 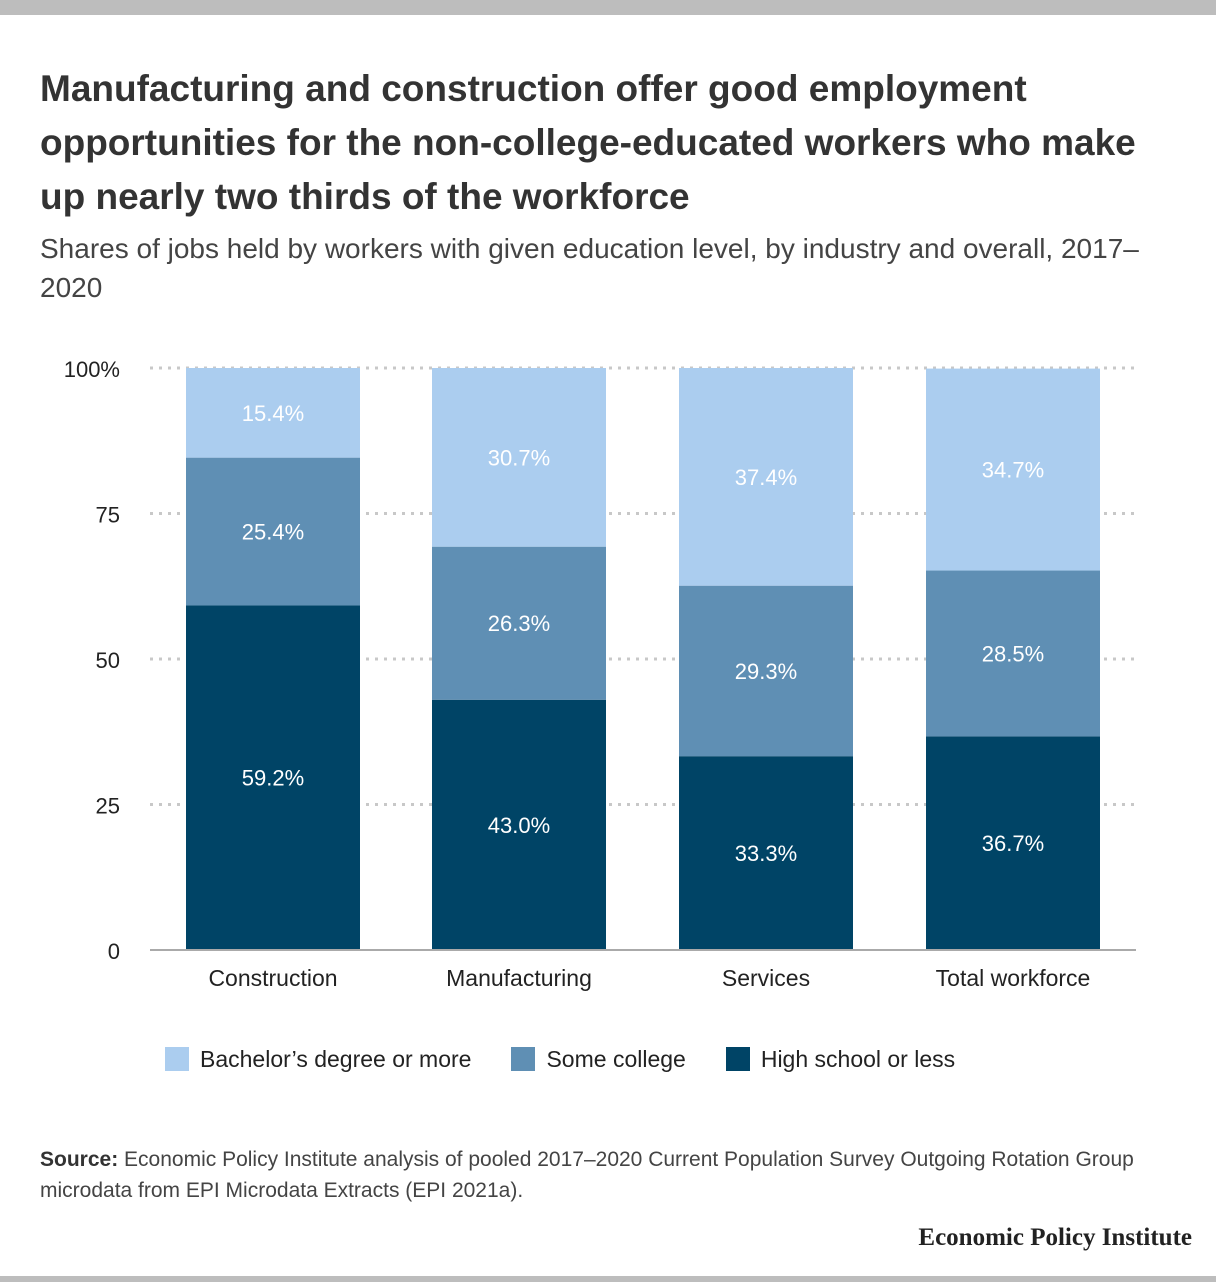 I want to click on data-label: 59.2%, so click(x=273, y=778).